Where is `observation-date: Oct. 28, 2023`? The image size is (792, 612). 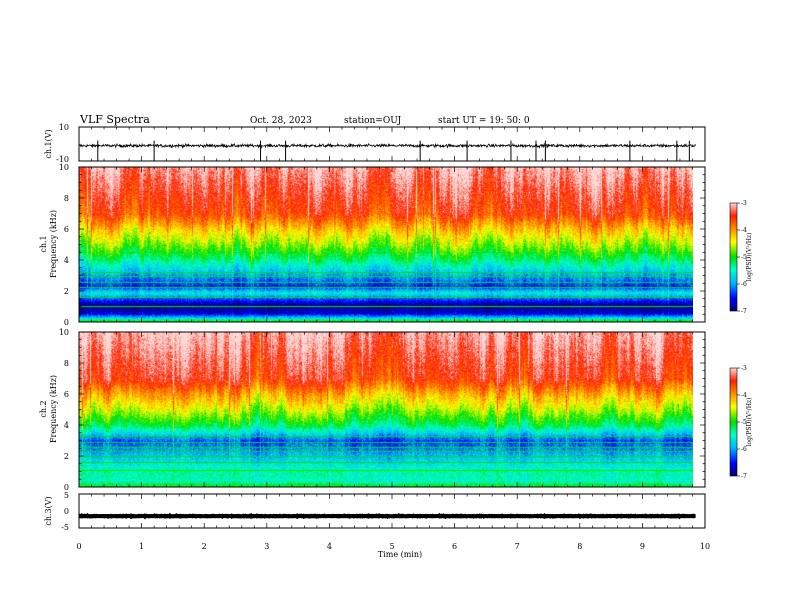 observation-date: Oct. 28, 2023 is located at coordinates (281, 121).